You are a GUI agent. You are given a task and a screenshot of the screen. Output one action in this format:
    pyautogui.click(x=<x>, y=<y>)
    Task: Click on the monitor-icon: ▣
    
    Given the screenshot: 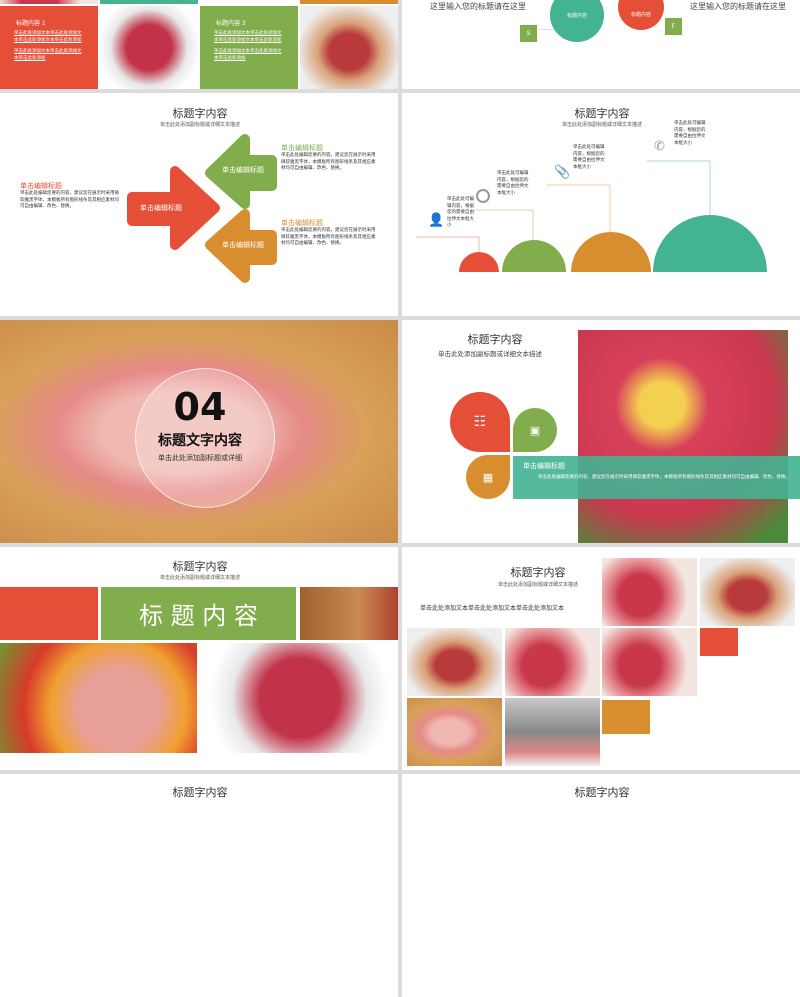 What is the action you would take?
    pyautogui.click(x=535, y=430)
    